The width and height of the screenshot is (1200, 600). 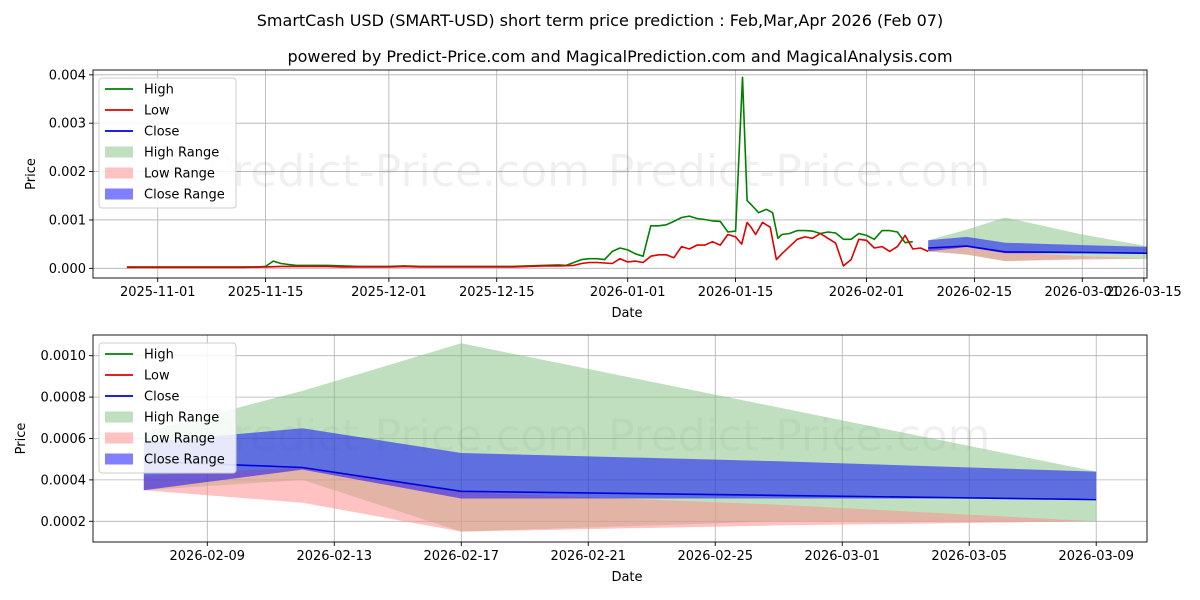 What do you see at coordinates (64, 439) in the screenshot?
I see `y-tick-label: 0.0006` at bounding box center [64, 439].